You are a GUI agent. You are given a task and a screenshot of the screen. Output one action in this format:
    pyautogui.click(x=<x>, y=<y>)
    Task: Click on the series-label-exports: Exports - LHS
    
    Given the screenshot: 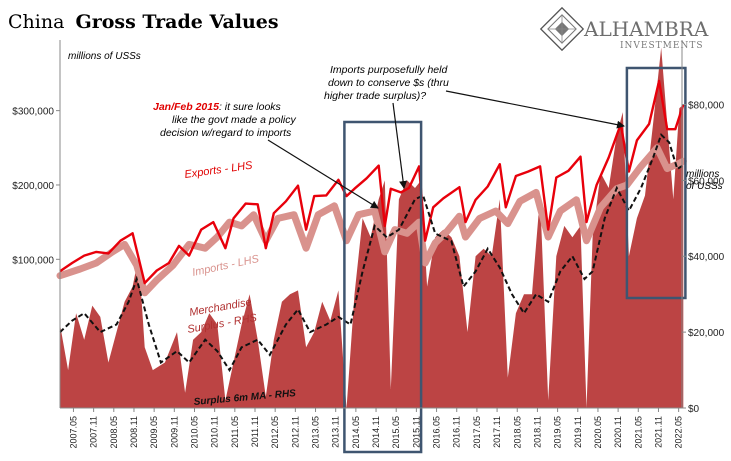 What is the action you would take?
    pyautogui.click(x=219, y=170)
    